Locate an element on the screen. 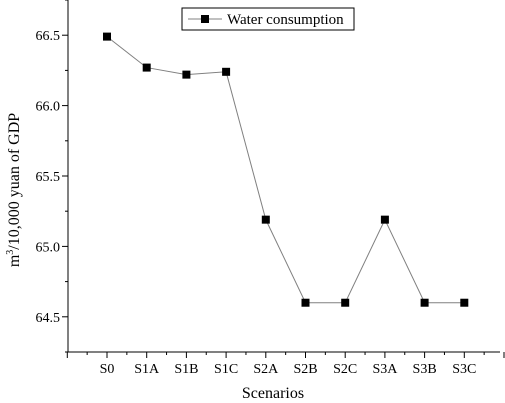 The image size is (505, 403). x-tick-label: S1A is located at coordinates (147, 369).